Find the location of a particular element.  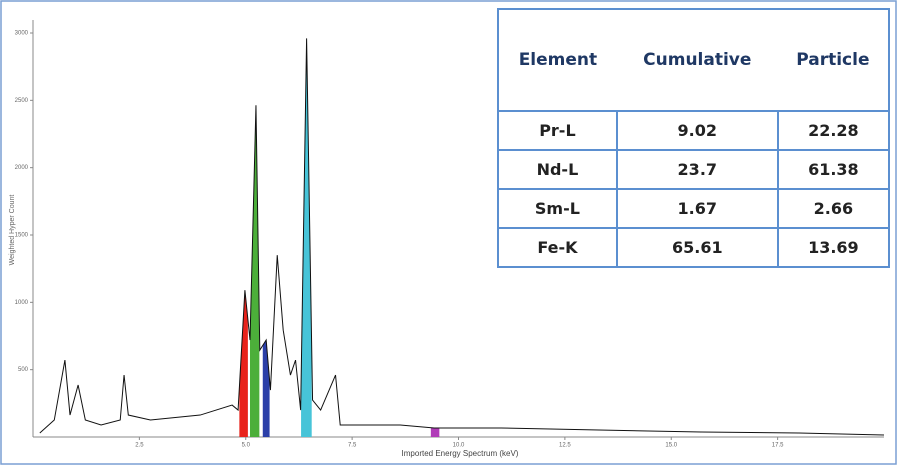

x-tick-label: 10.0 is located at coordinates (459, 446).